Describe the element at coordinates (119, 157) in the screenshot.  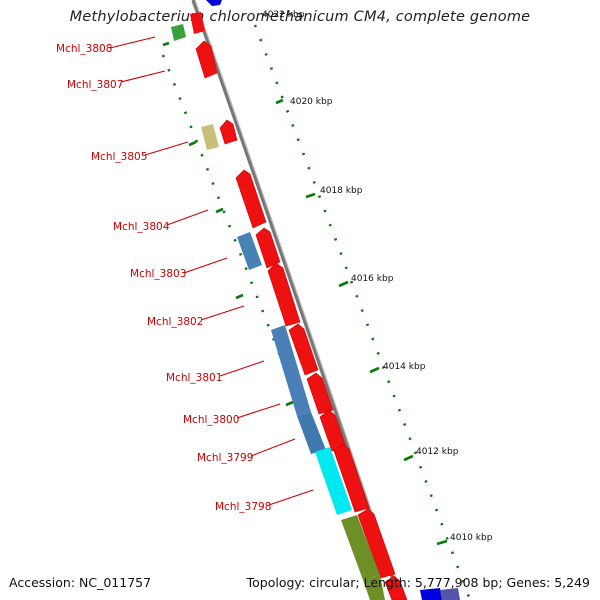
I see `gene-label: Mchl_3805` at that location.